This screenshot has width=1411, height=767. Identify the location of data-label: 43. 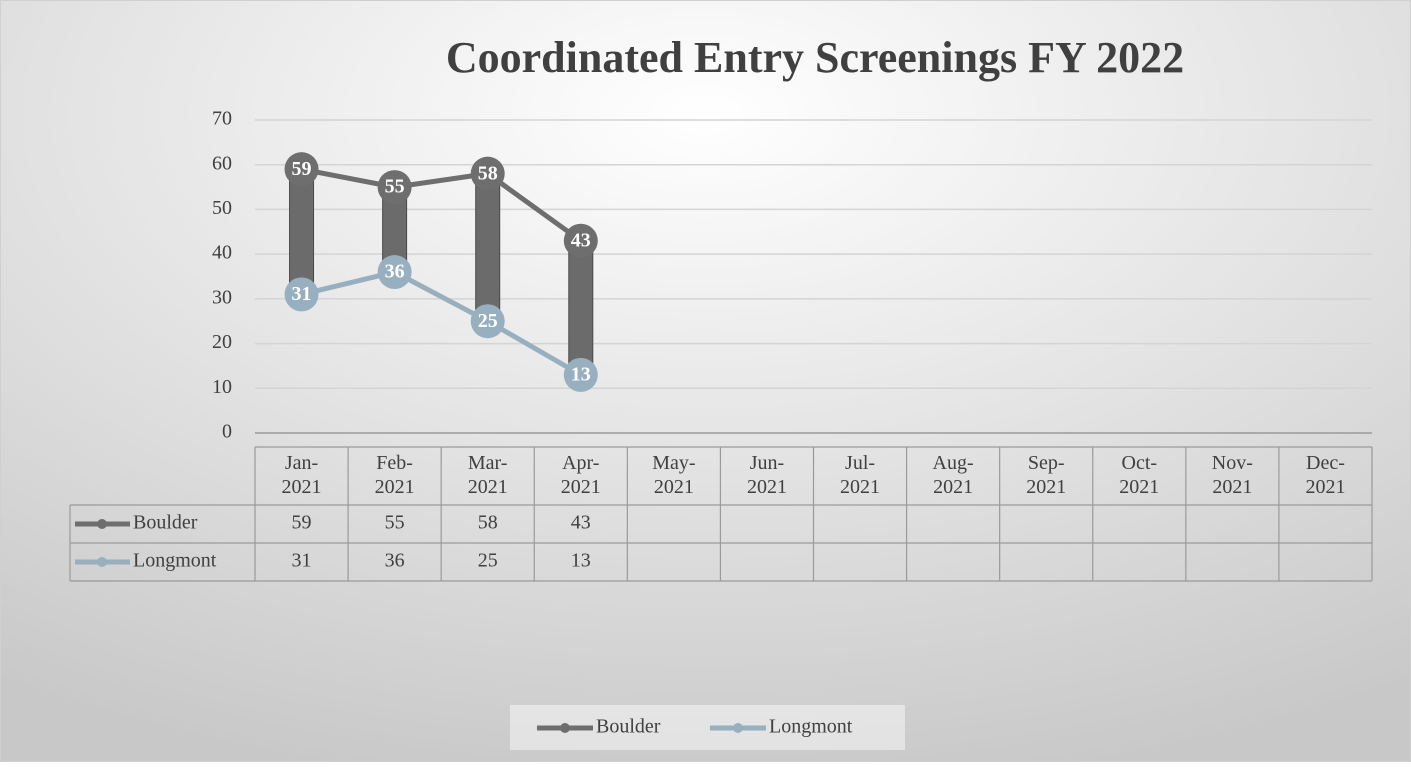
(581, 240).